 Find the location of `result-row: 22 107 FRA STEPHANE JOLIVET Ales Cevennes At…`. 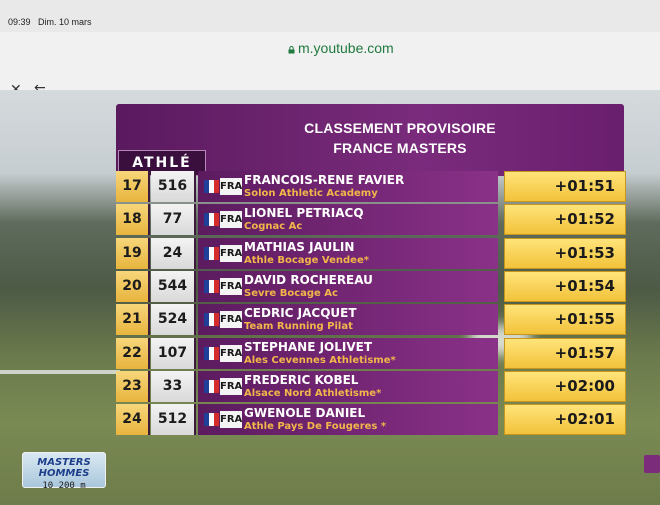

result-row: 22 107 FRA STEPHANE JOLIVET Ales Cevennes At… is located at coordinates (372, 353).